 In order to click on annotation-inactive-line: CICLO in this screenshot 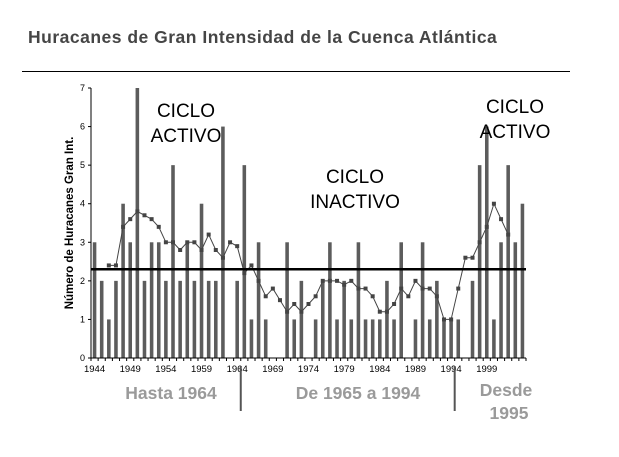, I will do `click(355, 177)`.